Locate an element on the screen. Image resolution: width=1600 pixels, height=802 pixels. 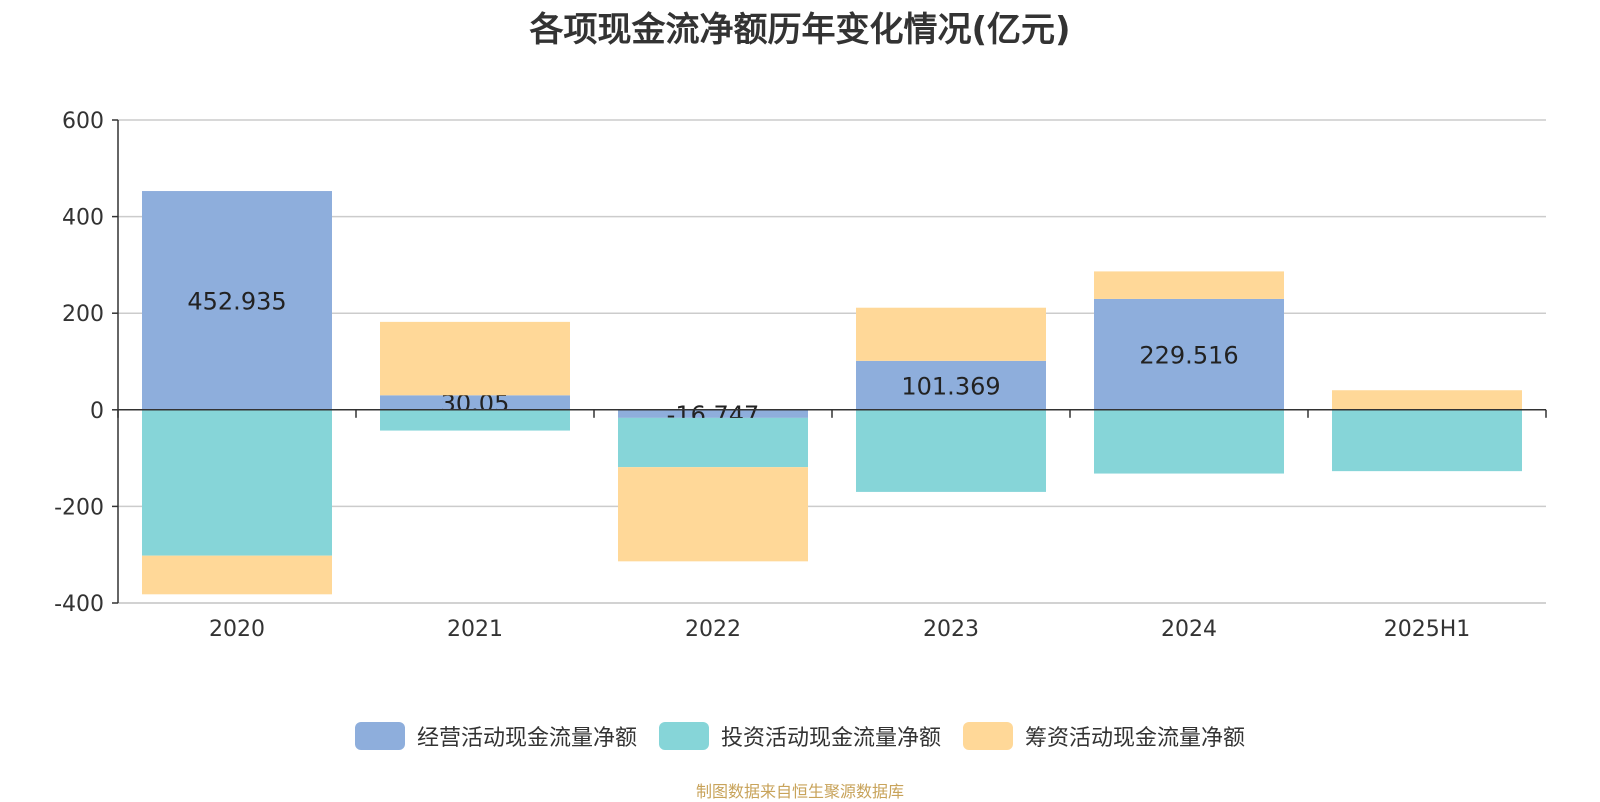
legend-label-investing: 投资活动现金流量净额 is located at coordinates (831, 736).